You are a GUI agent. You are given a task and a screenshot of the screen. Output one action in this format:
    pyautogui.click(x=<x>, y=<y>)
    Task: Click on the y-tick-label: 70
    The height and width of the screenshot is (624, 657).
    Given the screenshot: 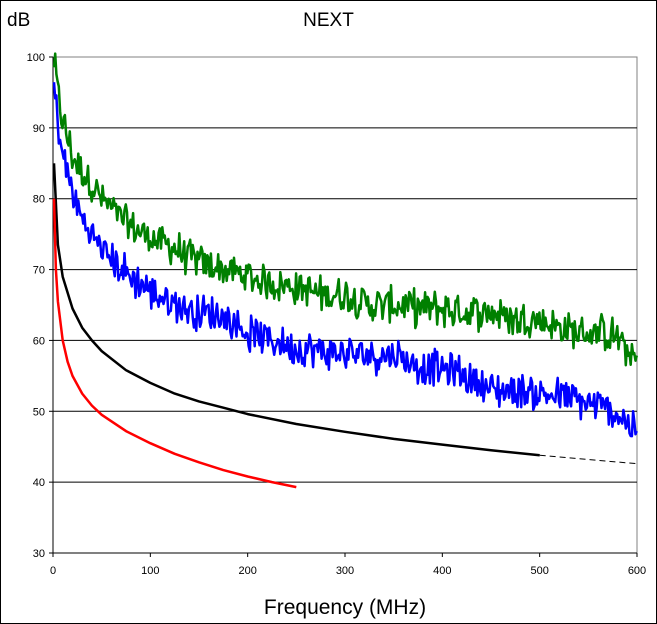 What is the action you would take?
    pyautogui.click(x=39, y=271)
    